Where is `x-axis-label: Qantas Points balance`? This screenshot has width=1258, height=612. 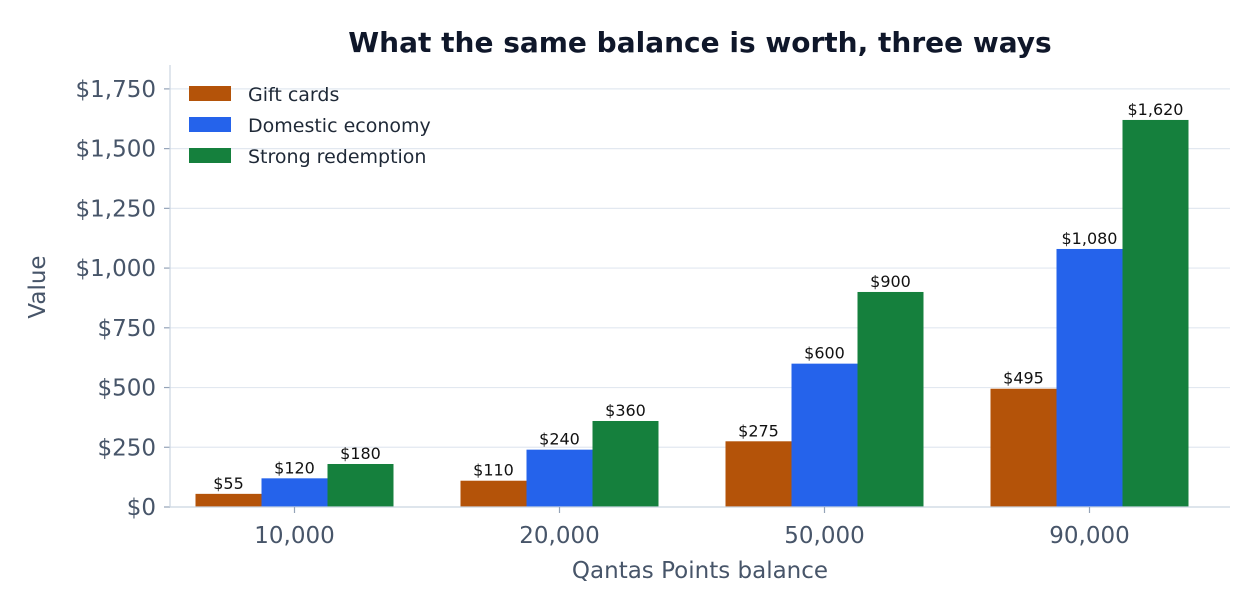 x-axis-label: Qantas Points balance is located at coordinates (700, 571).